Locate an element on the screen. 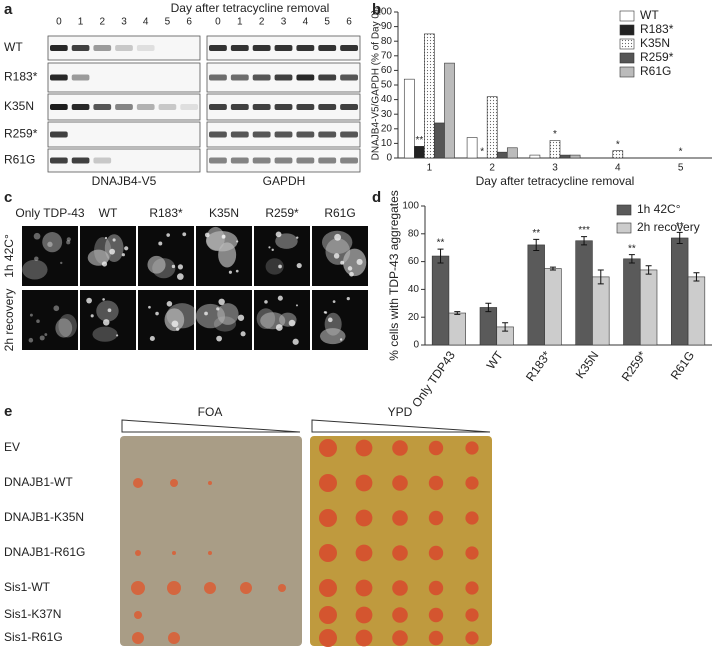 The image size is (720, 648). y-tick-label: 80 is located at coordinates (414, 233).